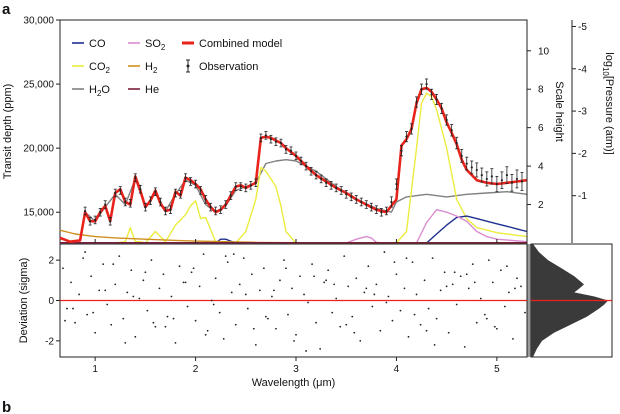 The height and width of the screenshot is (414, 620). What do you see at coordinates (582, 196) in the screenshot?
I see `pressure-tick-label: -1` at bounding box center [582, 196].